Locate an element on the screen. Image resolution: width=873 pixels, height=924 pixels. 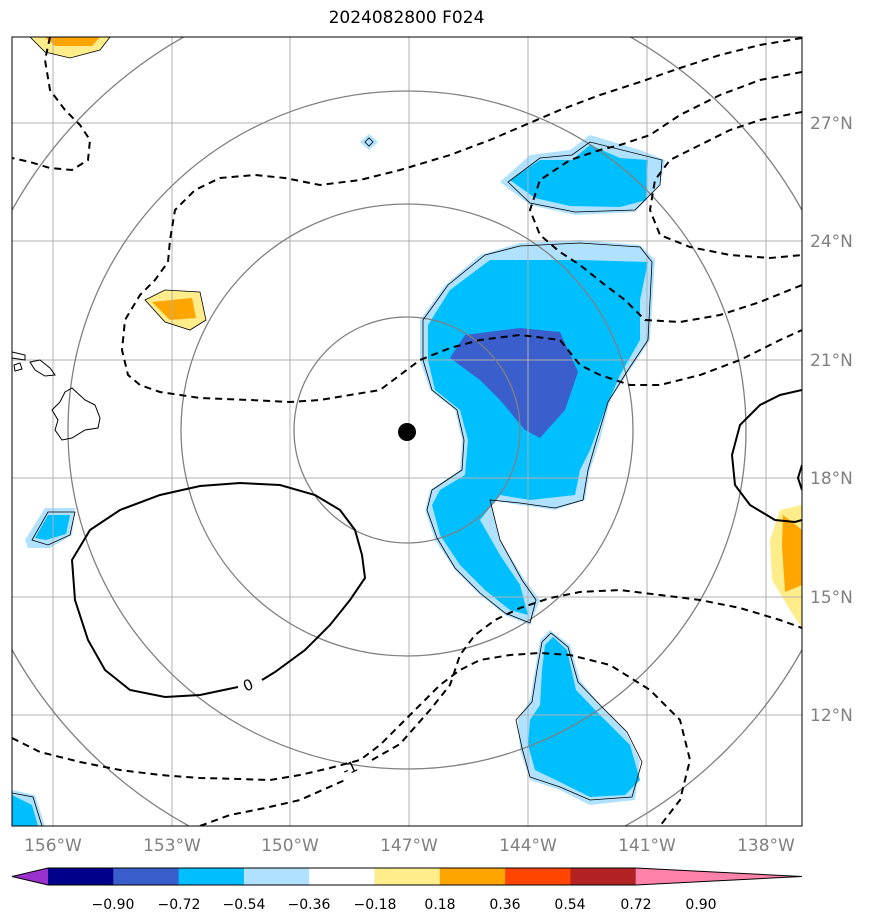
colorbar-arrow-high is located at coordinates (718, 876).